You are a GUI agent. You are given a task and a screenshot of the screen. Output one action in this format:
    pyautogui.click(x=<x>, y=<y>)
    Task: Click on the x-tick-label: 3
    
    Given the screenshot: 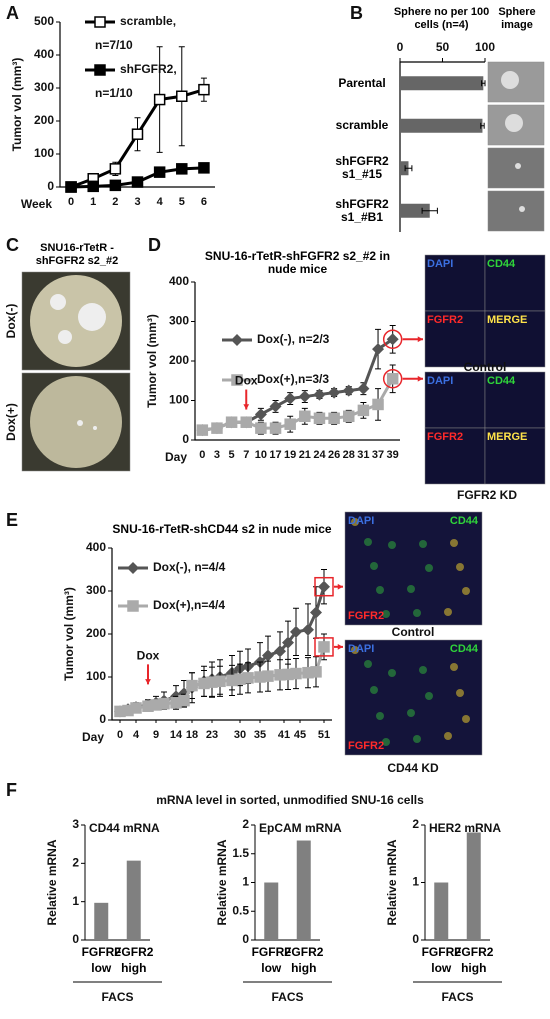 What is the action you would take?
    pyautogui.click(x=137, y=202)
    